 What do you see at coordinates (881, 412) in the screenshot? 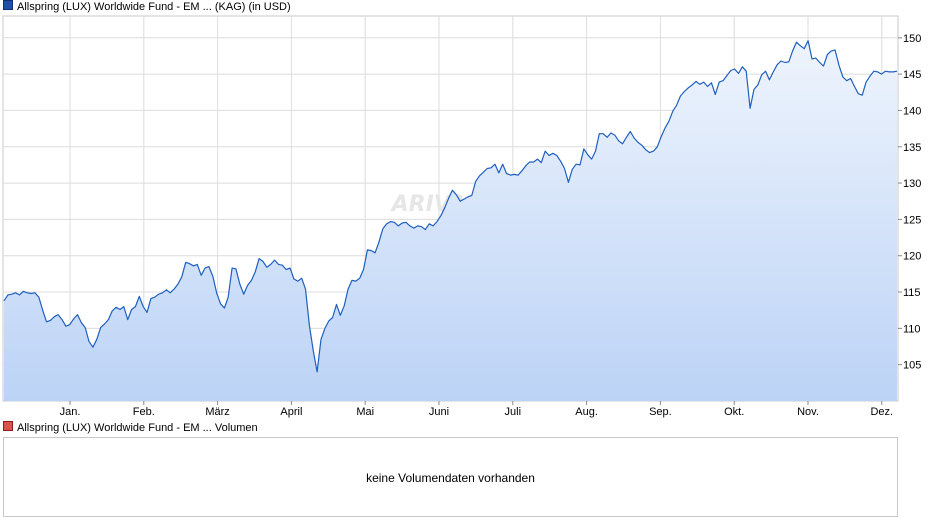
I see `x-tick-label: Dez.` at bounding box center [881, 412].